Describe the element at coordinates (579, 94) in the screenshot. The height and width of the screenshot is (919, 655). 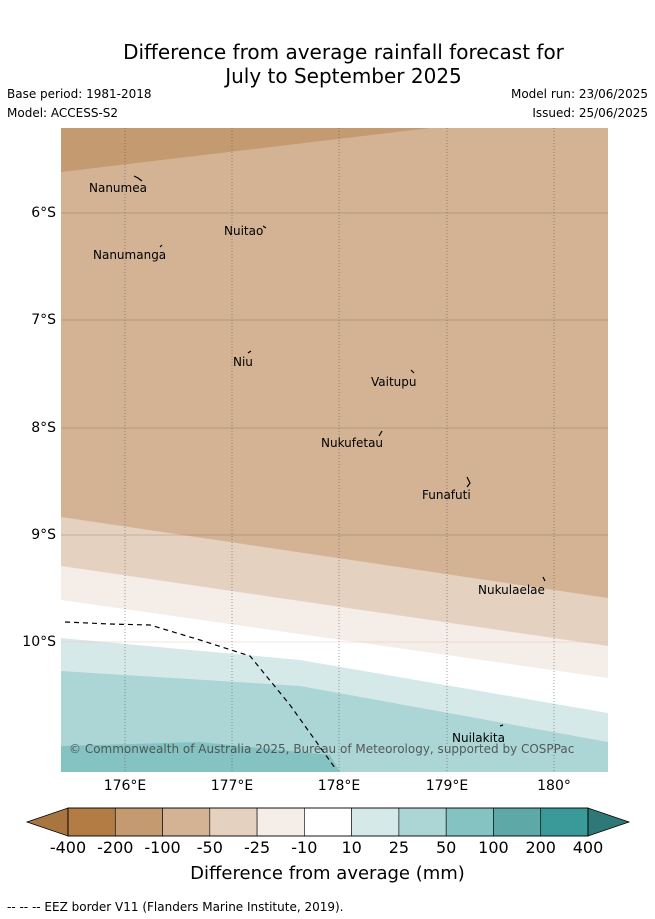
I see `model-run: Model run: 23/06/2025` at that location.